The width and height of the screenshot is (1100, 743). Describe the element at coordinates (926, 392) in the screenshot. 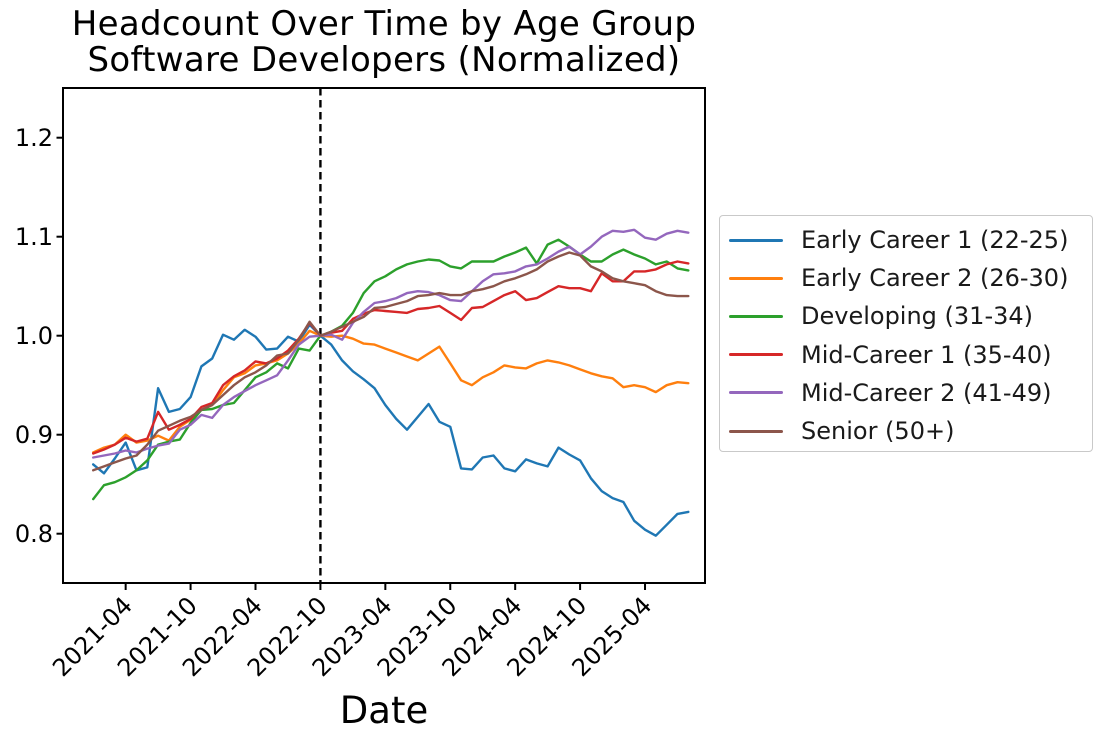

I see `legend-label: Mid-Career 2 (41-49)` at that location.